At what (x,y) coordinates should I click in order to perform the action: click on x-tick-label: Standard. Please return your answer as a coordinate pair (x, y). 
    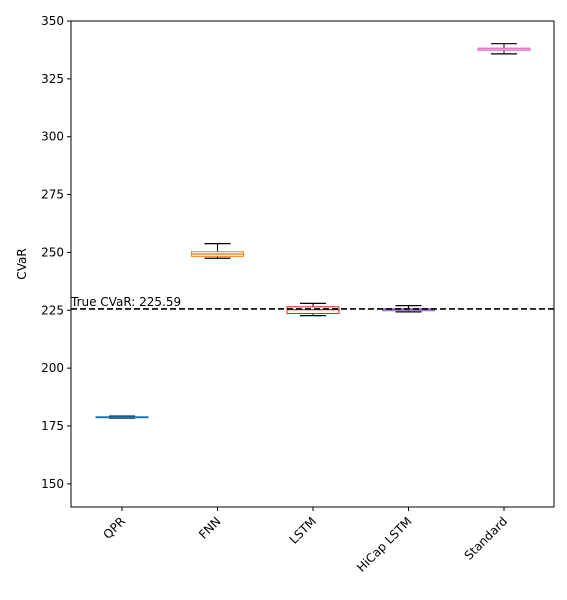
    Looking at the image, I should click on (486, 538).